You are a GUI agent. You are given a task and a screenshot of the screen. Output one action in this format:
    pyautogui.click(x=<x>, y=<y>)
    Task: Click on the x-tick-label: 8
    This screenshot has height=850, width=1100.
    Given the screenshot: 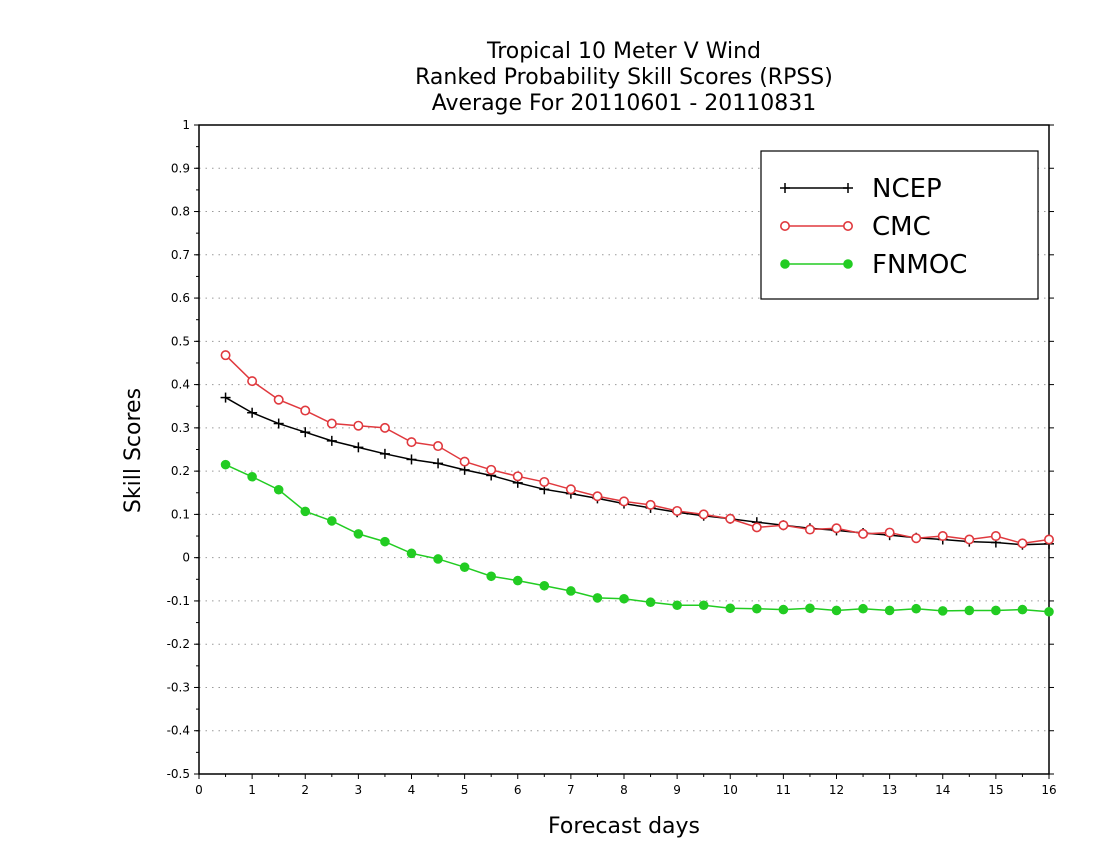 What is the action you would take?
    pyautogui.click(x=624, y=790)
    